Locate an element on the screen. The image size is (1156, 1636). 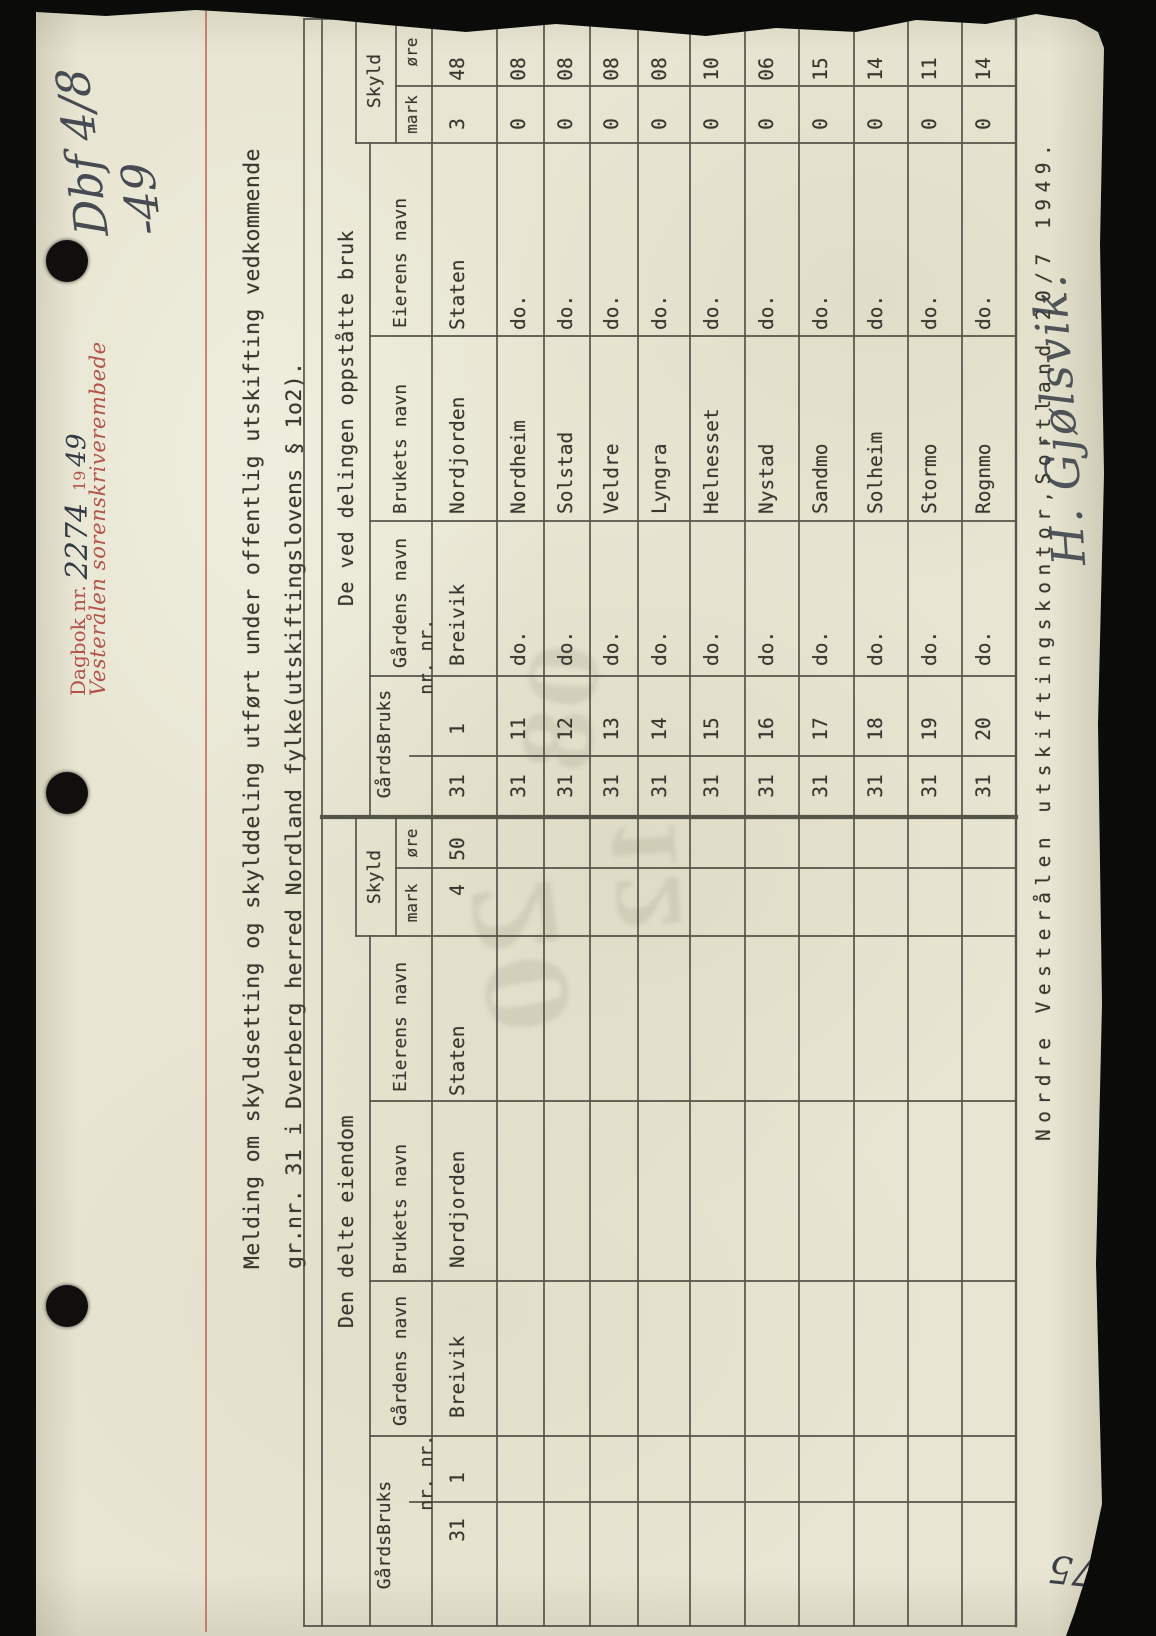
cell-bruksnr: 20 is located at coordinates (983, 729).